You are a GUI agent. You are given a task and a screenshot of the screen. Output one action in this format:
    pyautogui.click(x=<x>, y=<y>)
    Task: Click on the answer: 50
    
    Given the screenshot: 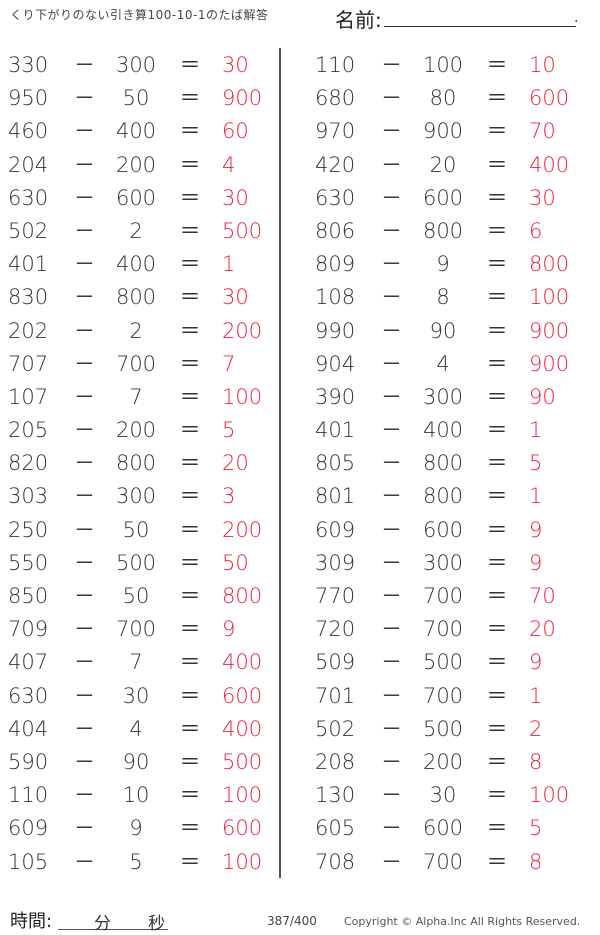 What is the action you would take?
    pyautogui.click(x=235, y=562)
    